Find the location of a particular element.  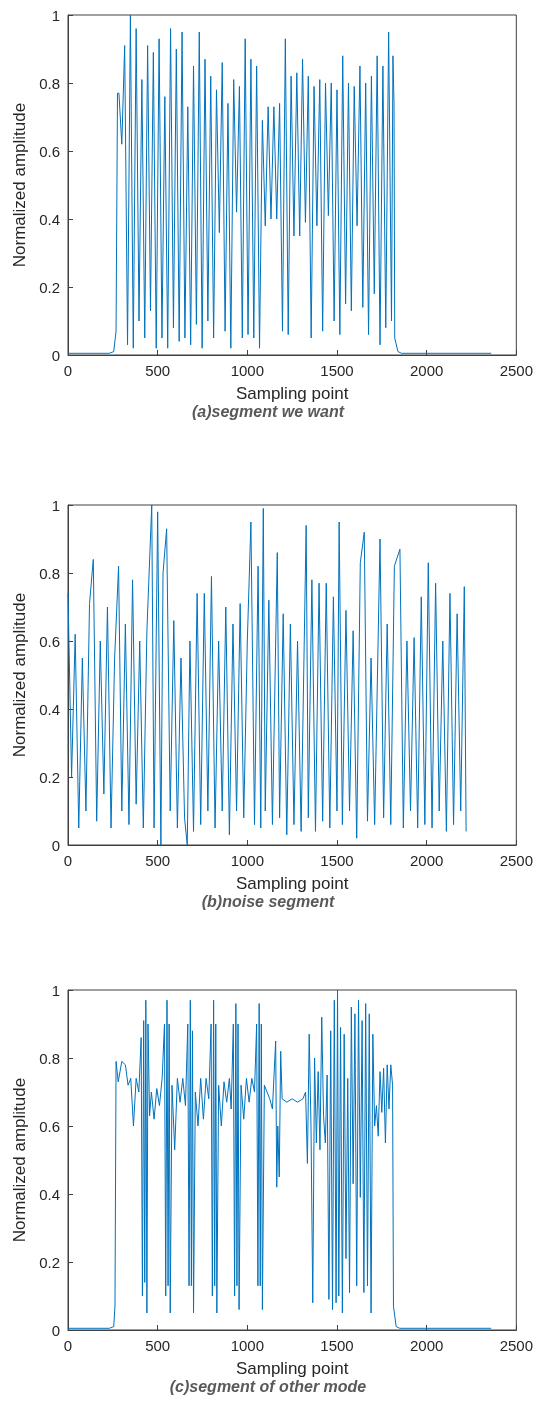

text: (b)noise segment is located at coordinates (268, 901).